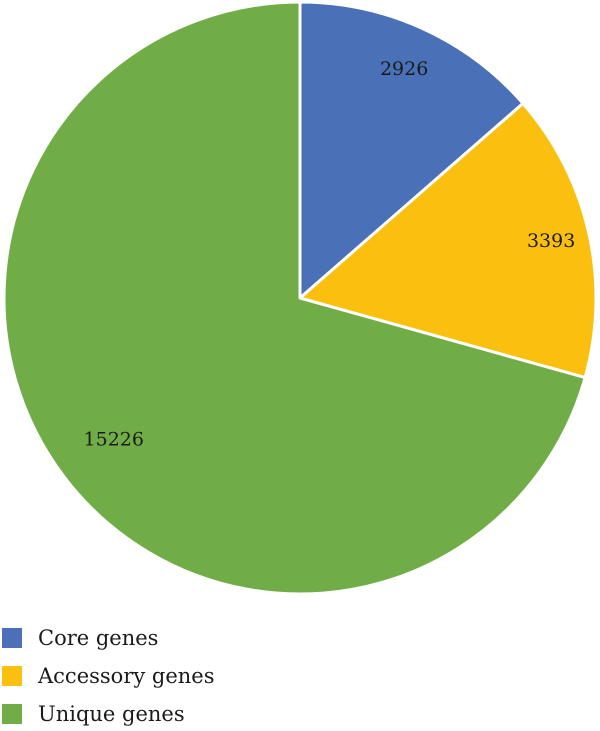 This screenshot has width=600, height=731. Describe the element at coordinates (98, 638) in the screenshot. I see `legend-label-core-genes: Core genes` at that location.